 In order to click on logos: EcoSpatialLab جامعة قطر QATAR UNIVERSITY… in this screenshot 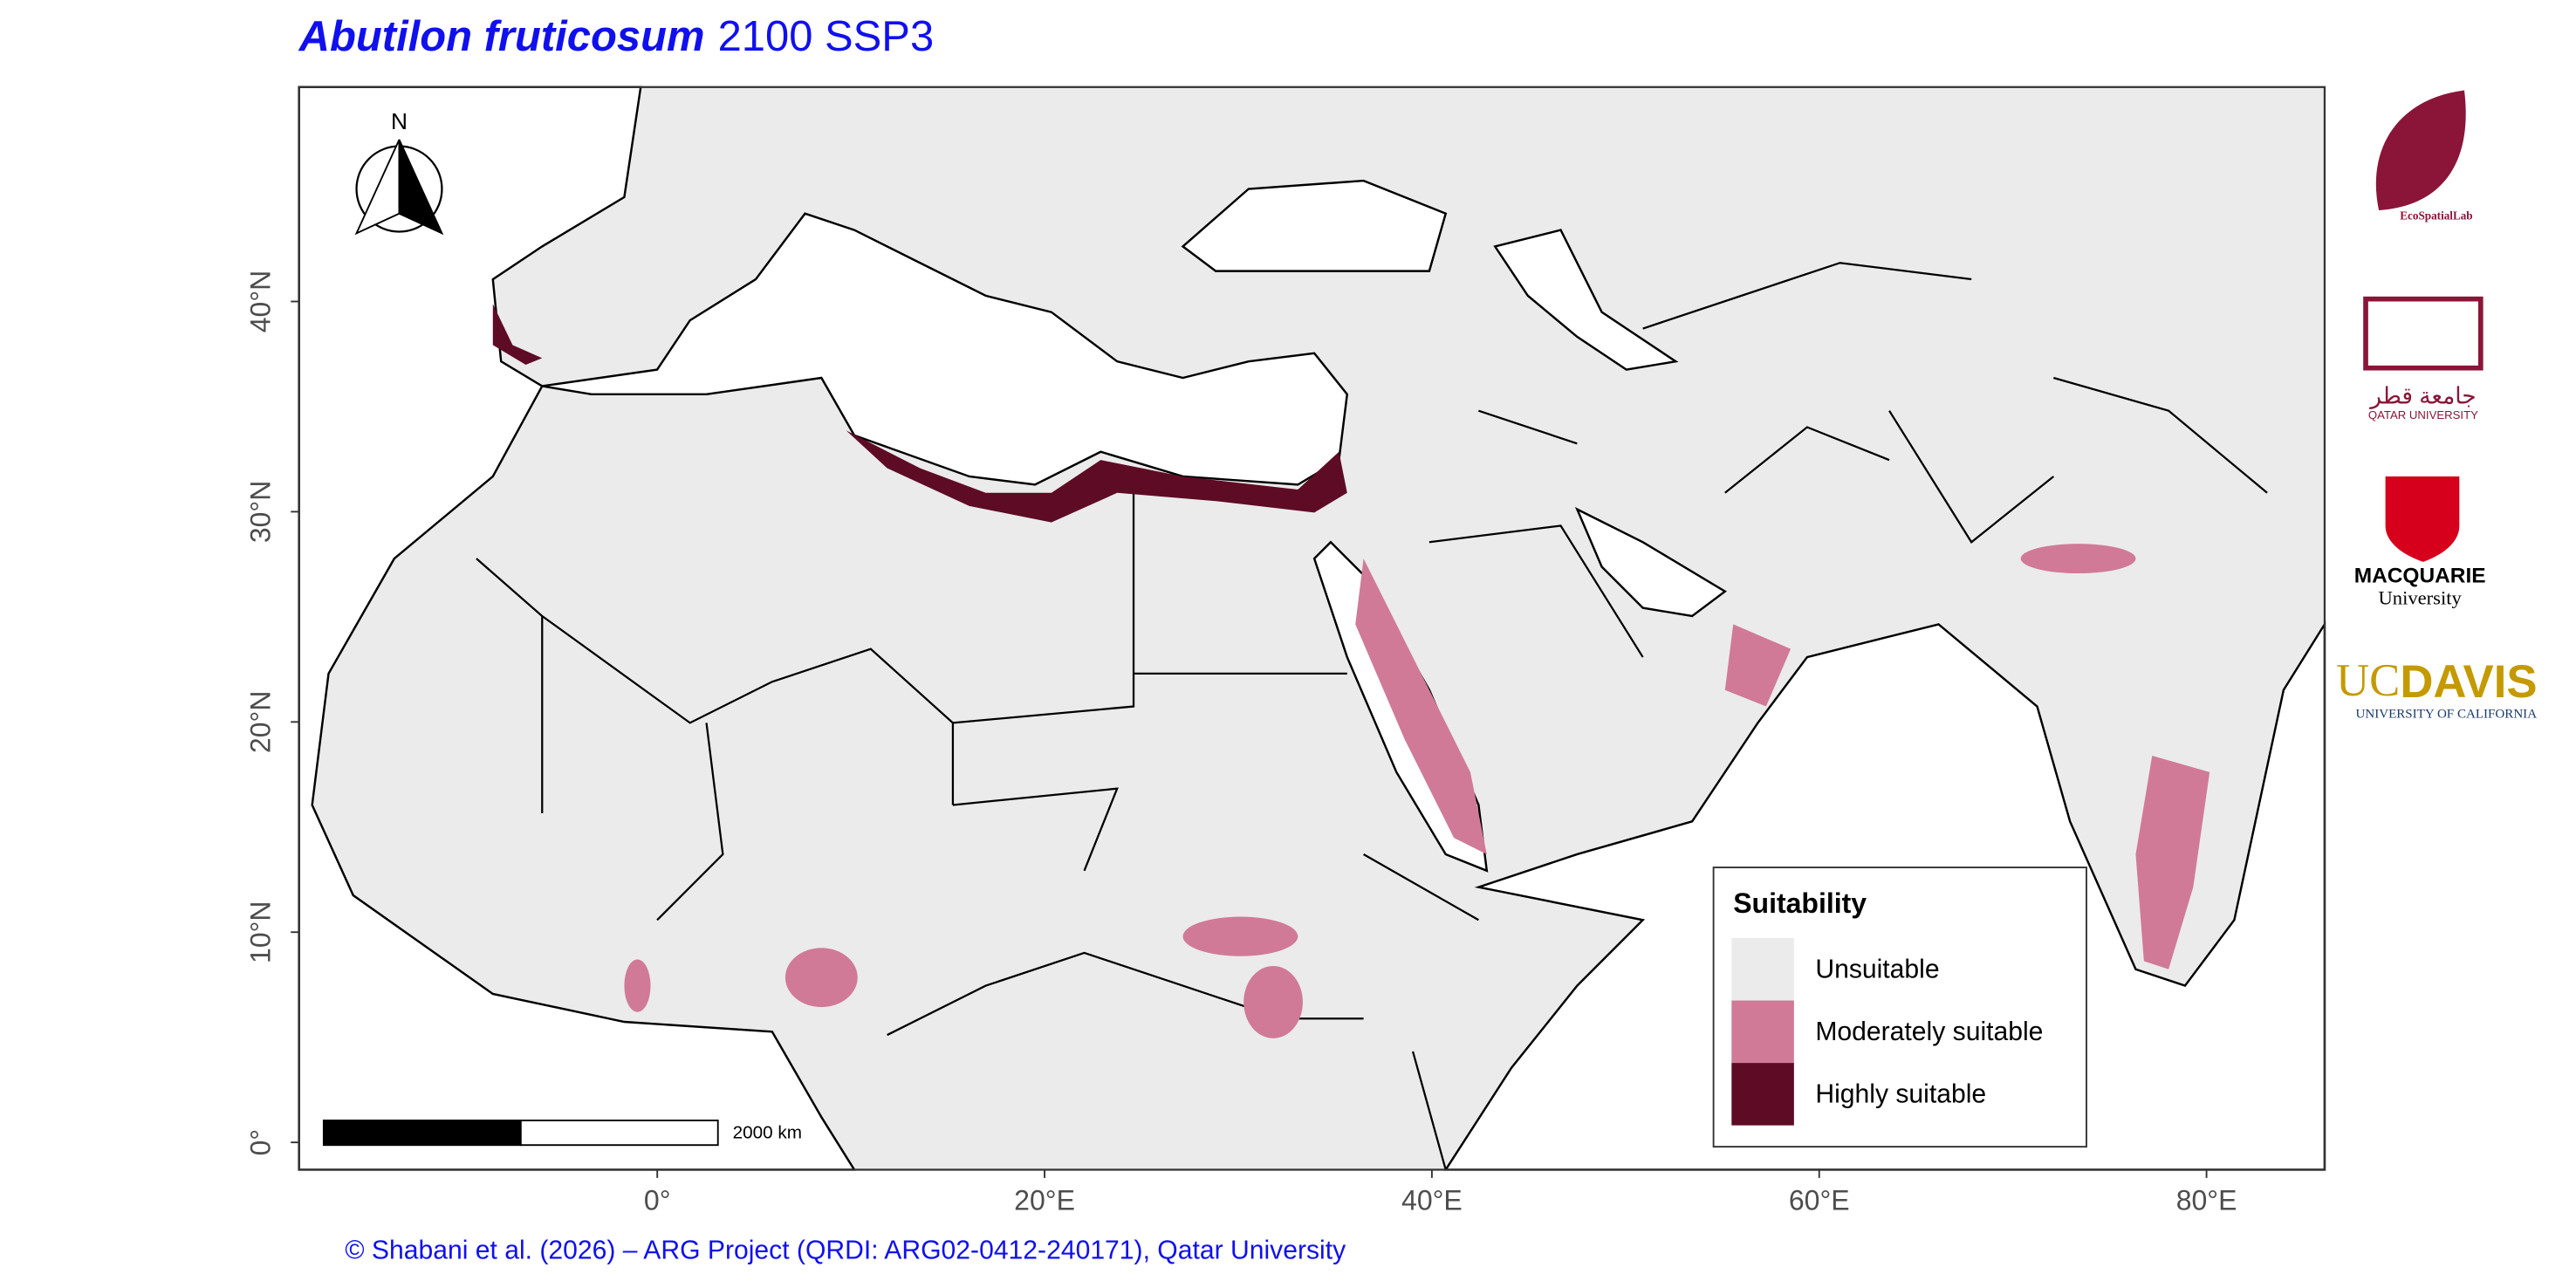, I will do `click(2437, 406)`.